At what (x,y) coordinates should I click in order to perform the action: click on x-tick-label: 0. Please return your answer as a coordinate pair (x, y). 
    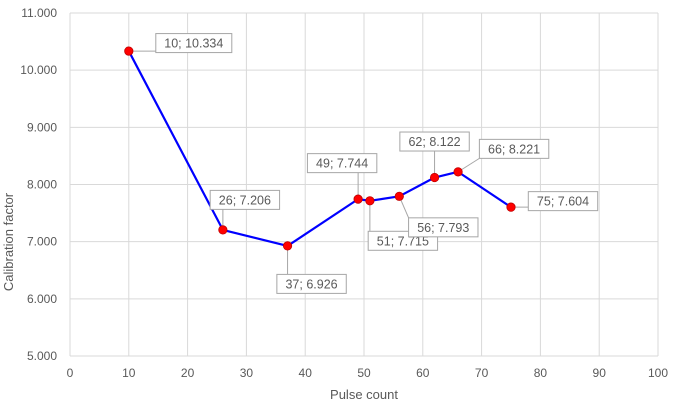
    Looking at the image, I should click on (70, 373).